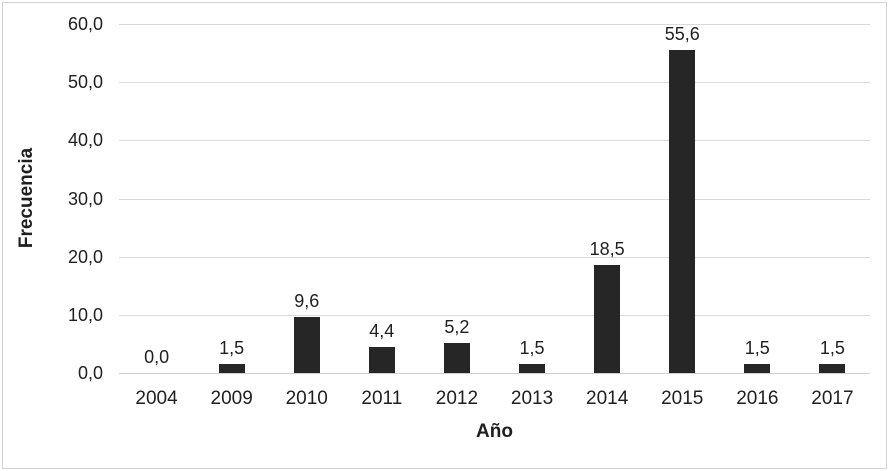  I want to click on x-tick-label: 2009, so click(231, 398).